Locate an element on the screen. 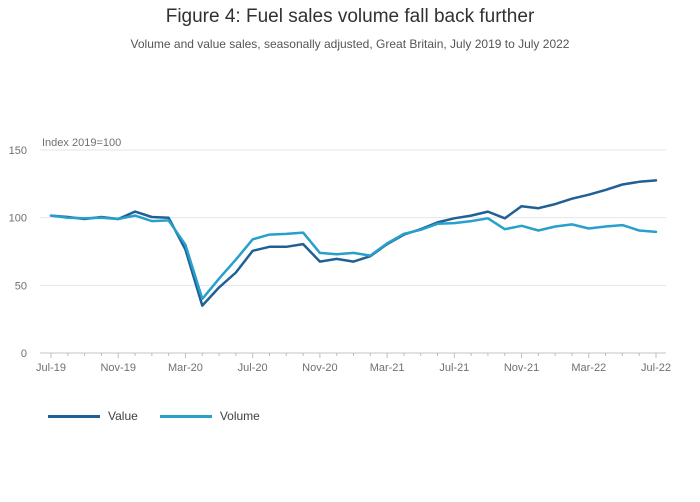  legend-label-value: Value is located at coordinates (123, 416).